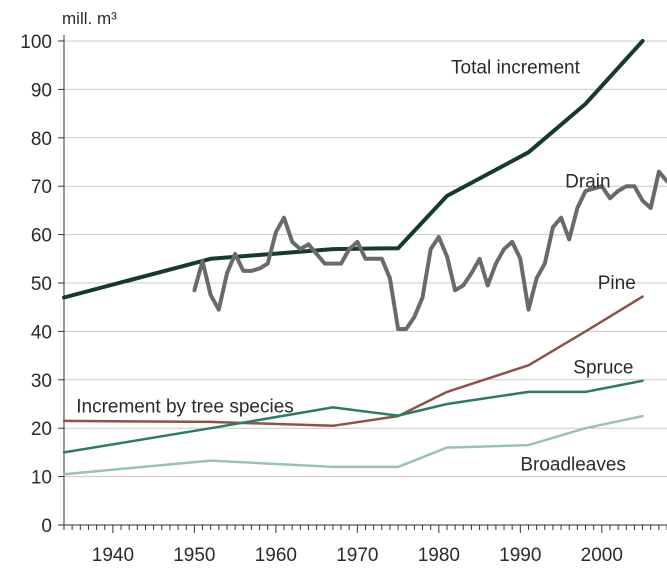  Describe the element at coordinates (516, 68) in the screenshot. I see `series-label-total-increment: Total increment` at that location.